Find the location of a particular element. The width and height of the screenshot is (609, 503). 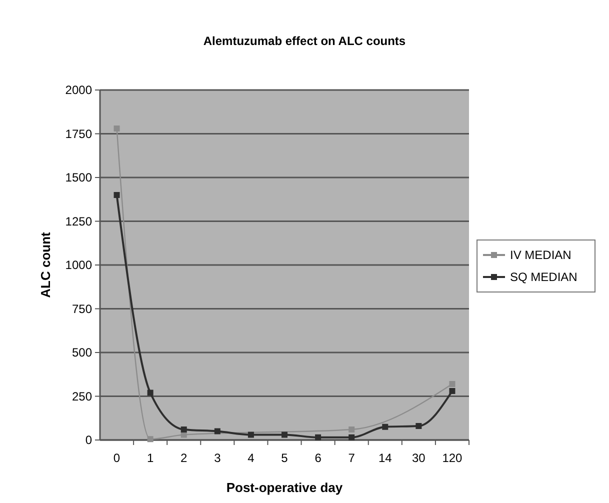

y-tick-label: 1500 is located at coordinates (78, 177).